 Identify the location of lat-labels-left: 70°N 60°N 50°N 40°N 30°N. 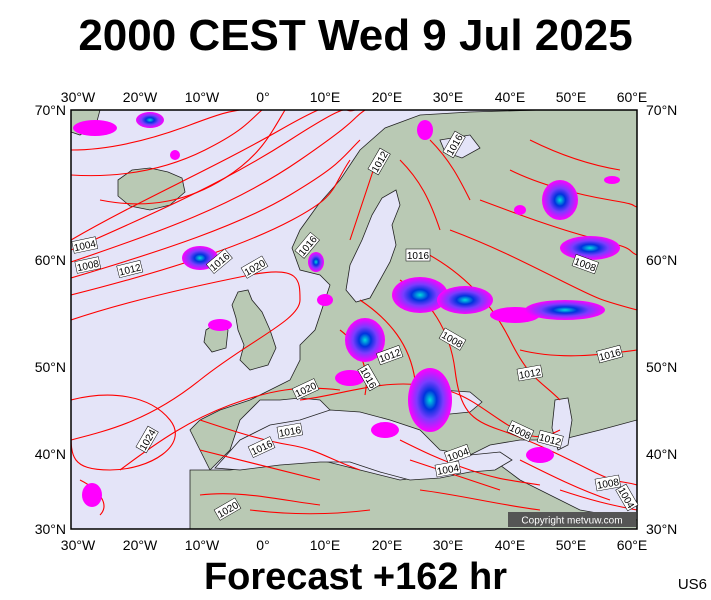
(50, 319).